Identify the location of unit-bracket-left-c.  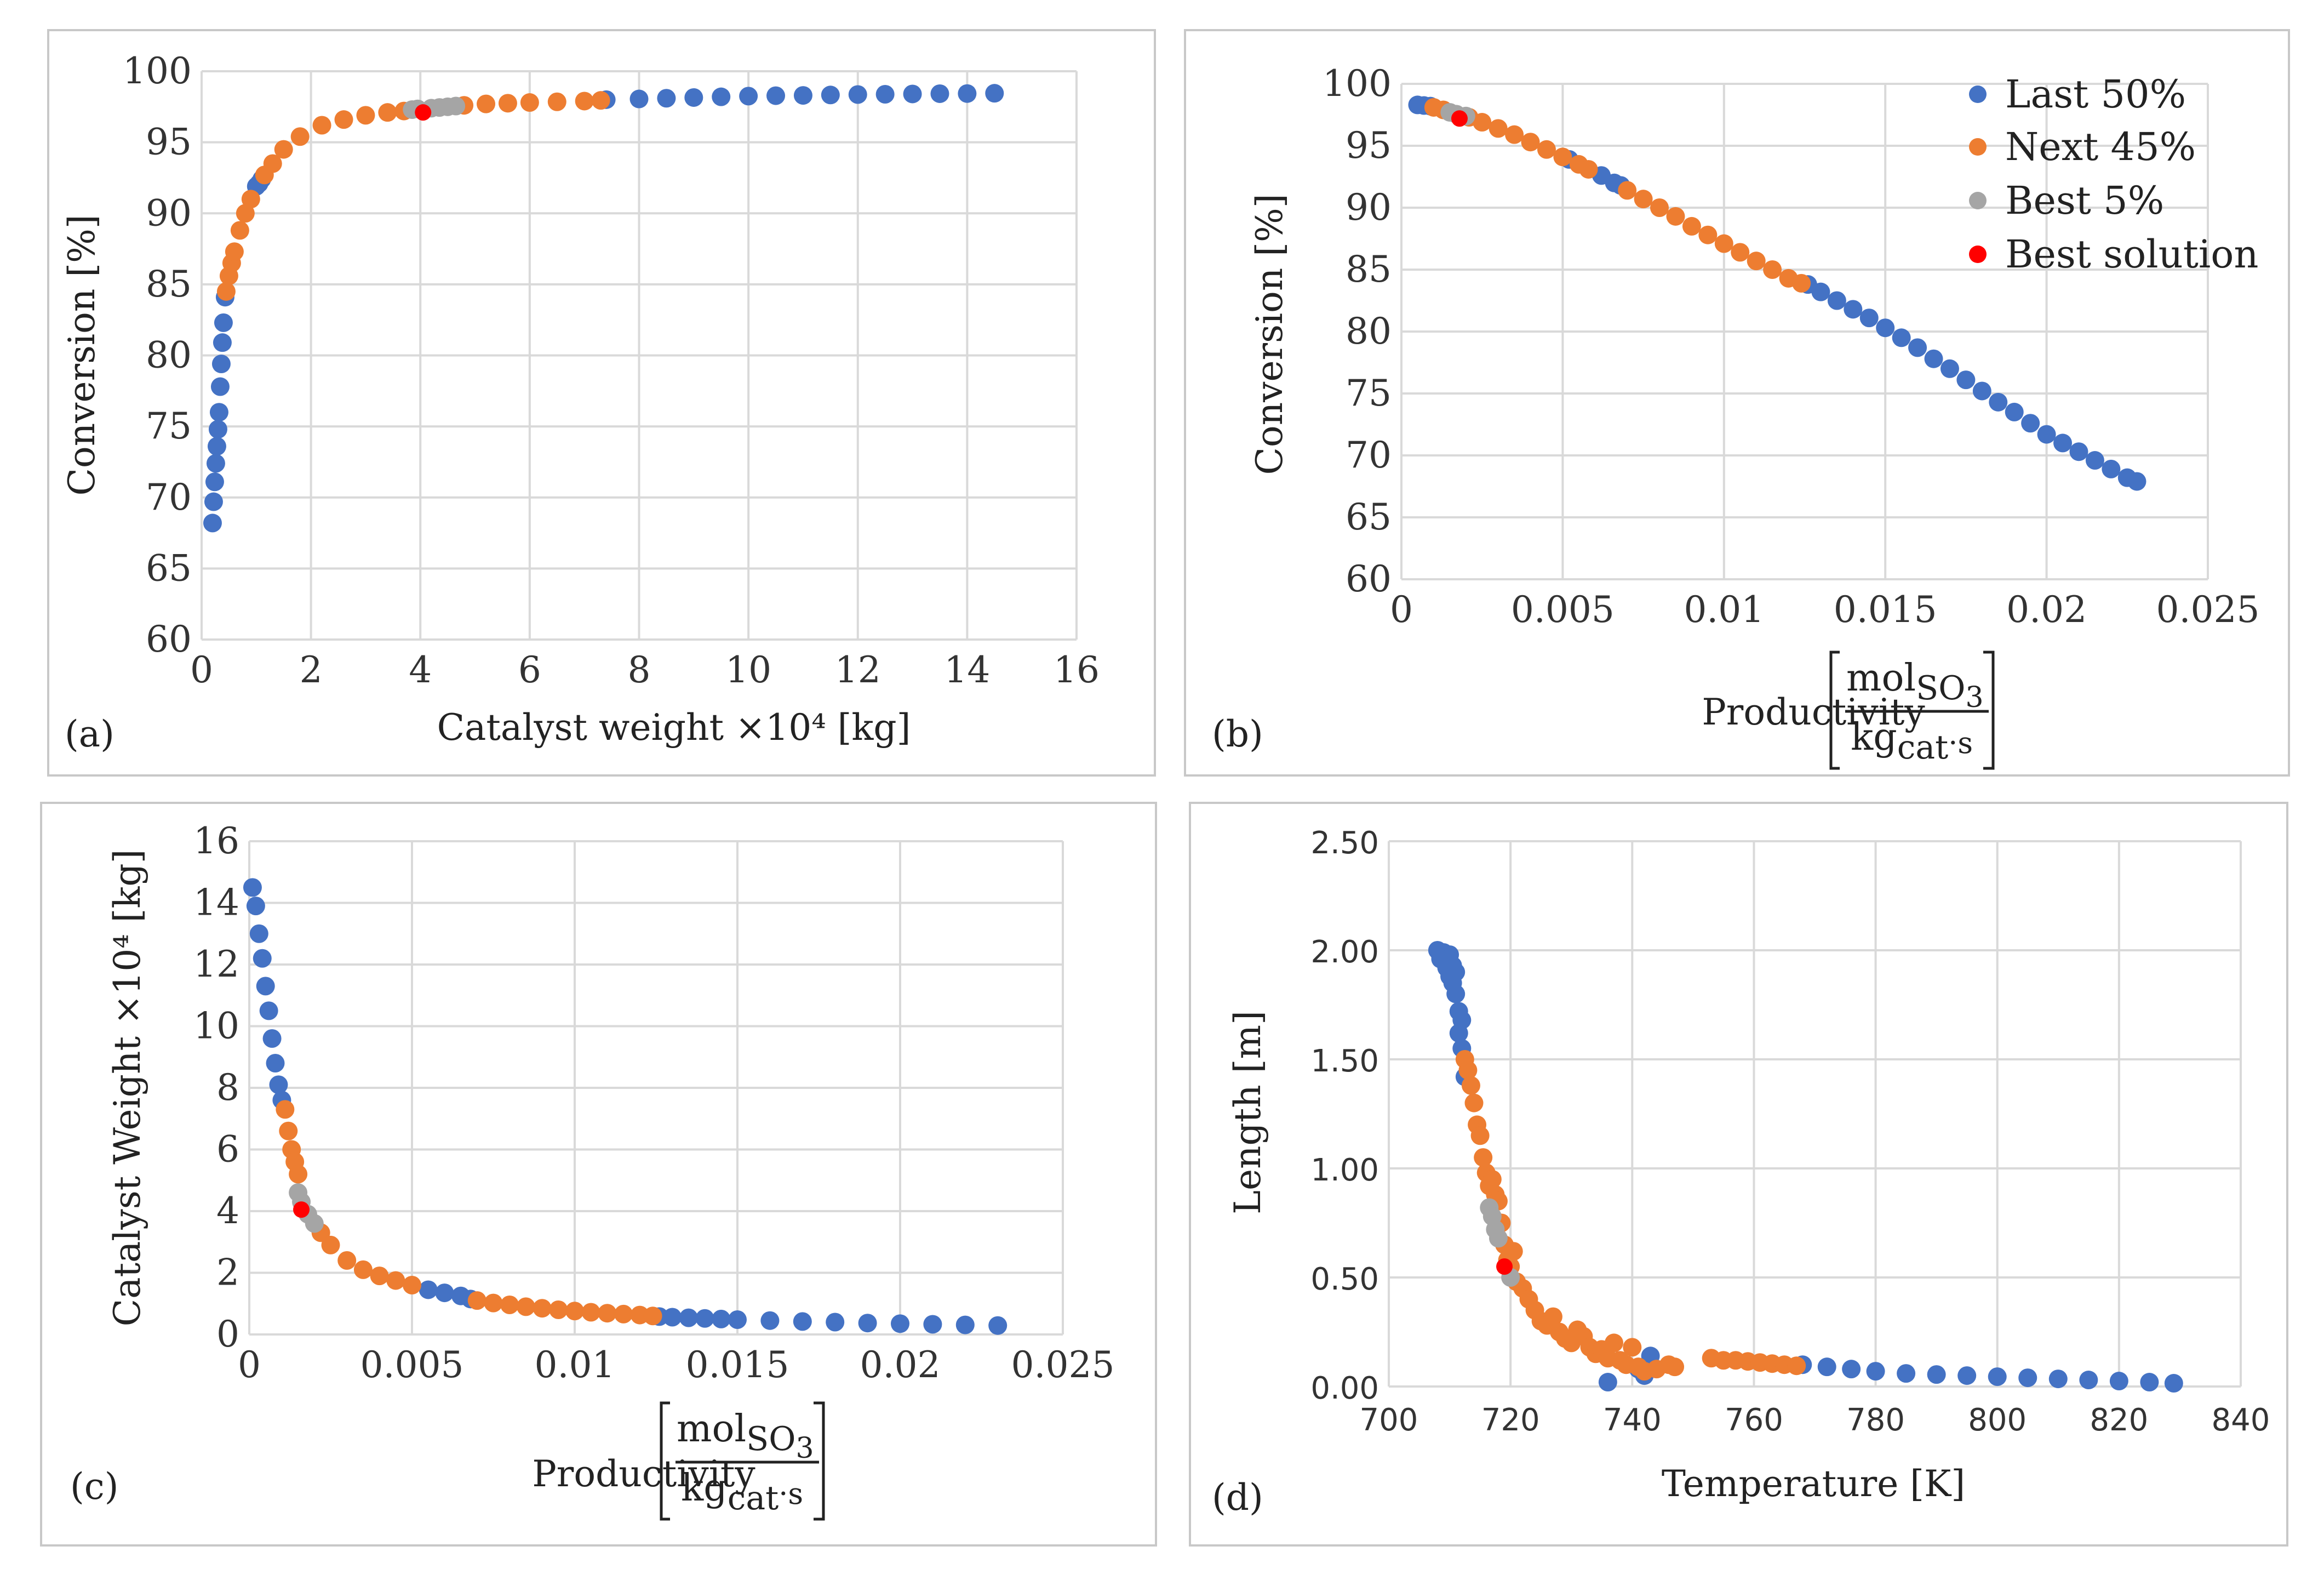
(665, 1461).